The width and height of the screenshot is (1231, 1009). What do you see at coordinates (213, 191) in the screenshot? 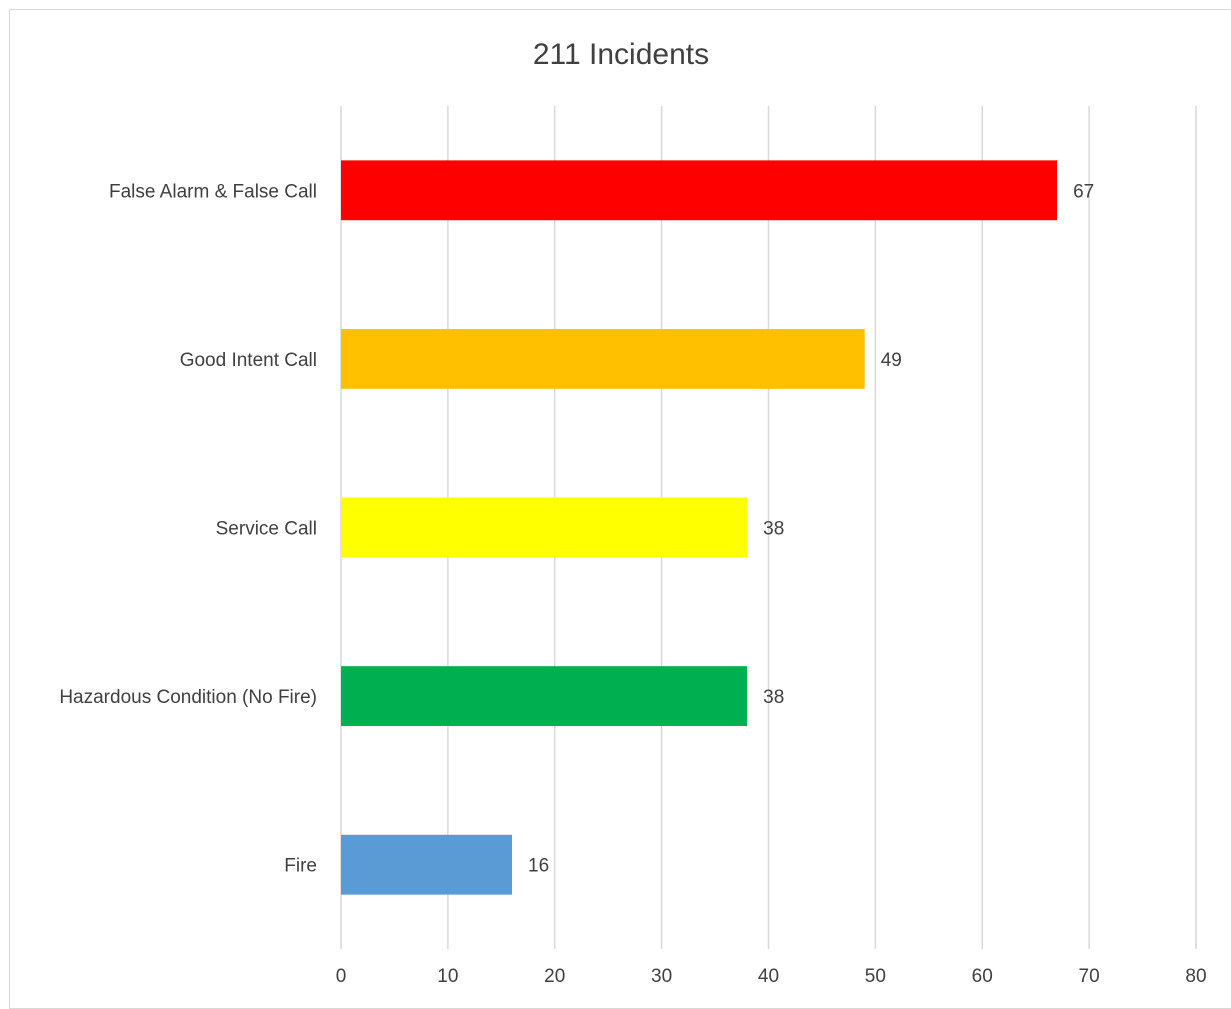
I see `category-label: False Alarm & False Call` at bounding box center [213, 191].